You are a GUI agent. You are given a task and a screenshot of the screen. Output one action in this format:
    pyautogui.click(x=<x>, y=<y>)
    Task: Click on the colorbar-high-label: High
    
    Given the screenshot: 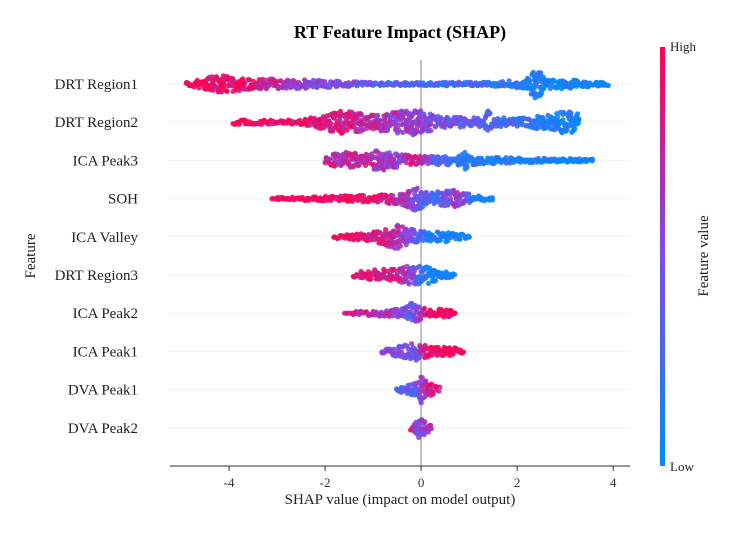 What is the action you would take?
    pyautogui.click(x=683, y=46)
    